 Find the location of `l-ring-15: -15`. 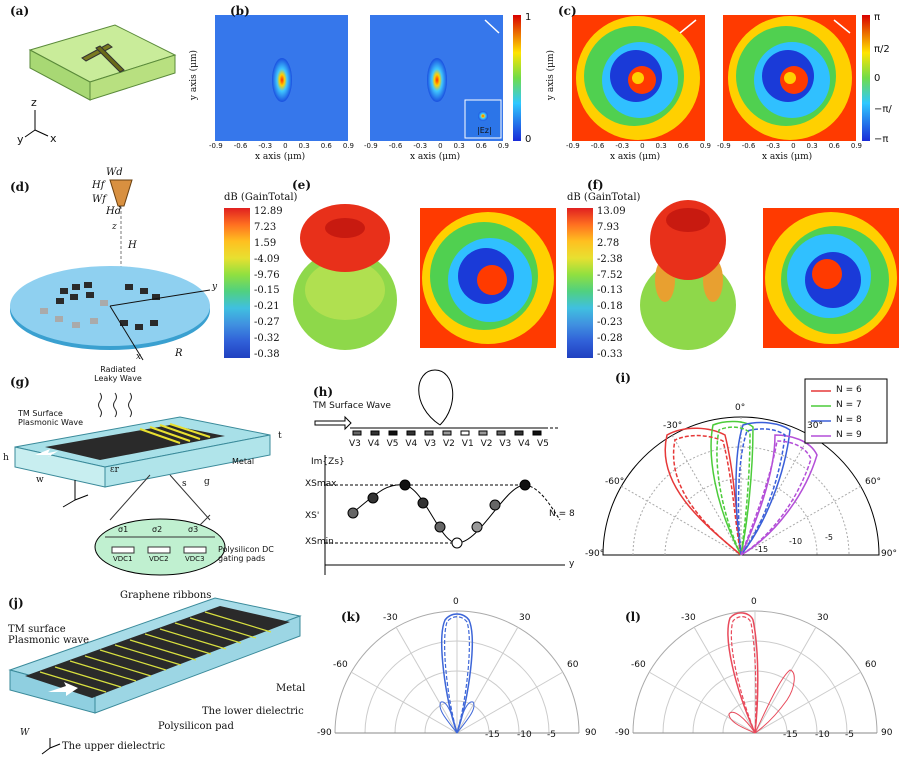

l-ring-15: -15 is located at coordinates (790, 735).